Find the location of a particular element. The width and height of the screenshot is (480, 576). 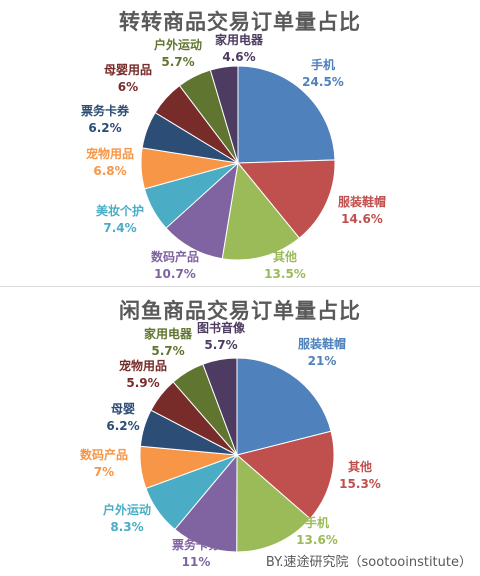

slice-label-value: 6% is located at coordinates (128, 87).